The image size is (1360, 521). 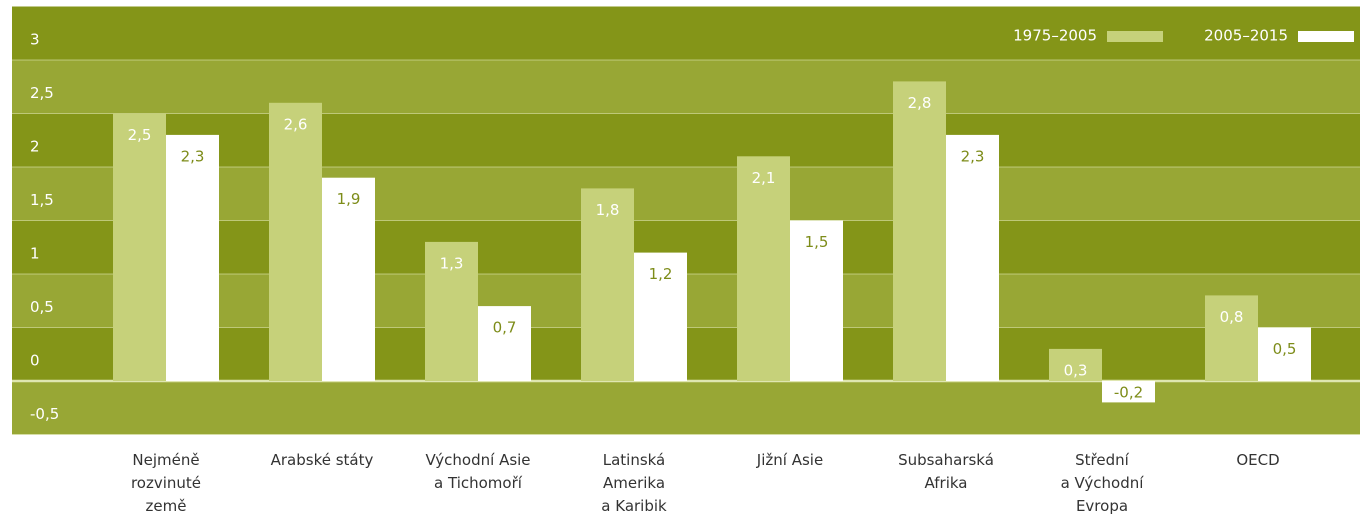 I want to click on x-tick-label-line: a Východní, so click(x=1103, y=483).